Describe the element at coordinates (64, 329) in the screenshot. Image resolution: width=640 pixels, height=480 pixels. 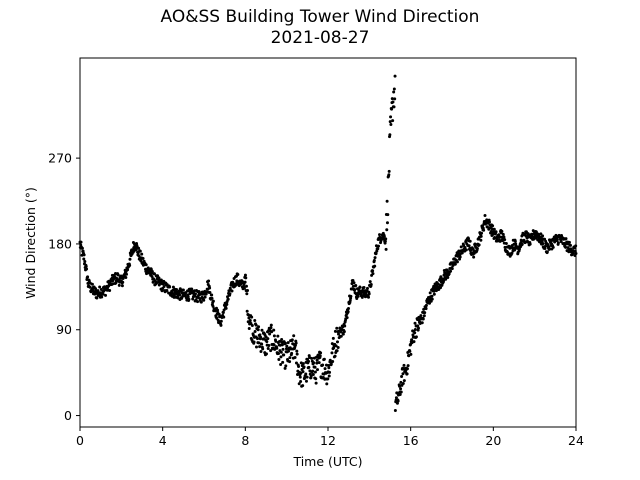
I see `y-tick-label: 90` at that location.